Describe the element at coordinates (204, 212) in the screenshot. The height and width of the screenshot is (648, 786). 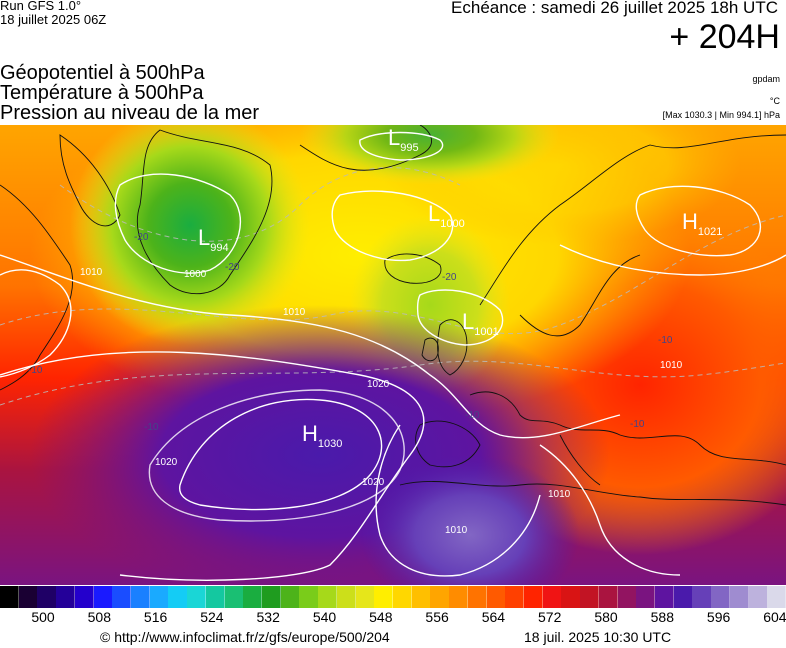
I see `greenland-coast` at that location.